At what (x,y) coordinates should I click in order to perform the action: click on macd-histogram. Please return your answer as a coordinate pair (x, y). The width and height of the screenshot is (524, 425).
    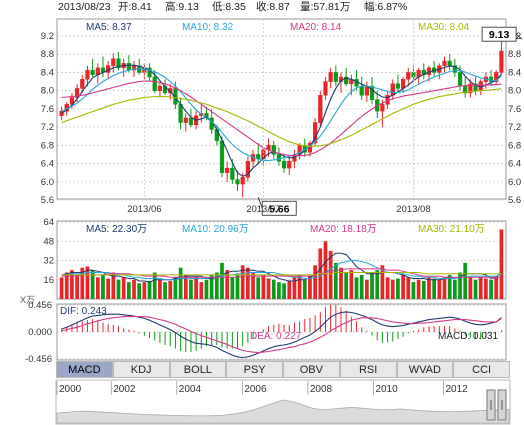
    Looking at the image, I should click on (281, 328).